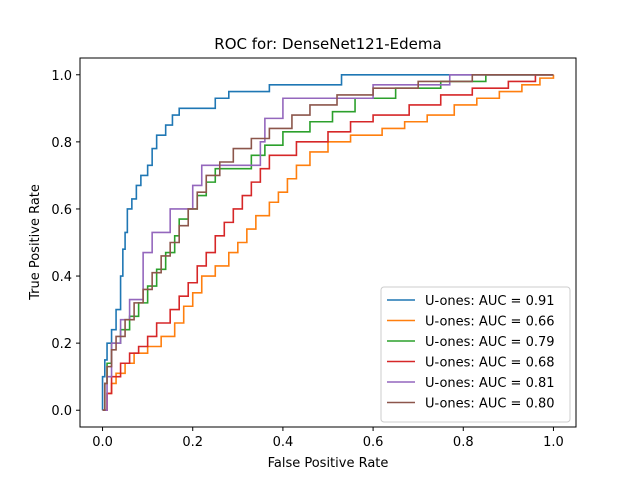 This screenshot has height=480, width=640. I want to click on y-axis-ticks: 0.0 0.2 0.4 0.6 0.8 1.0, so click(65, 244).